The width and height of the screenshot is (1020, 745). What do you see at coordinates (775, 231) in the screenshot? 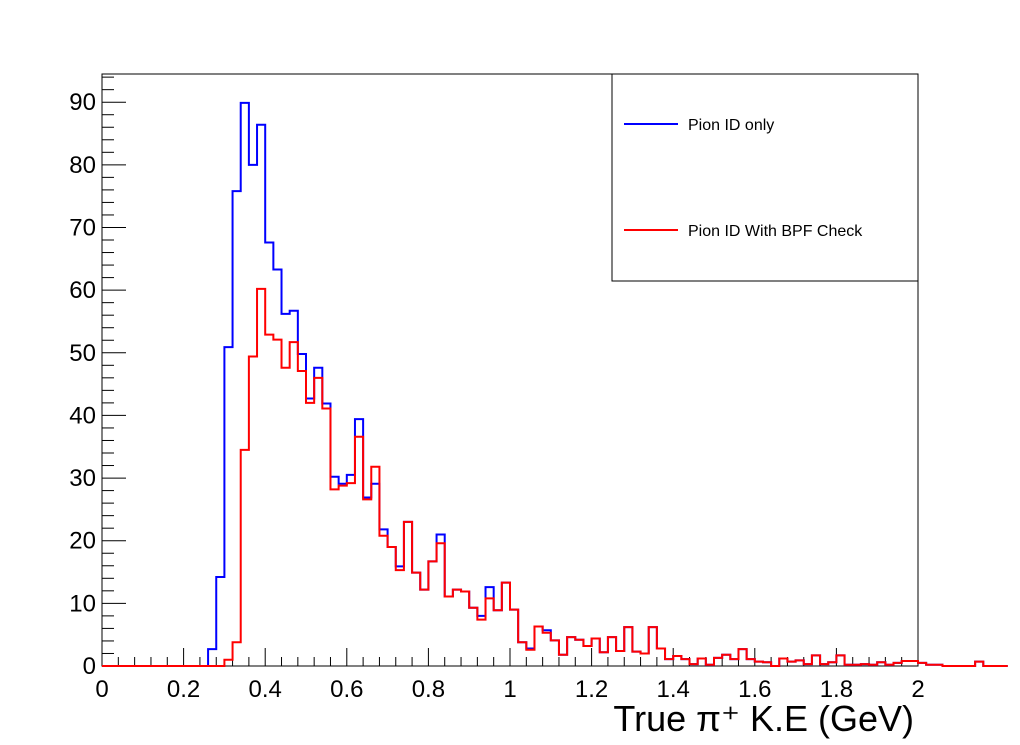
I see `legend-label-series-1: Pion ID With BPF Check` at bounding box center [775, 231].